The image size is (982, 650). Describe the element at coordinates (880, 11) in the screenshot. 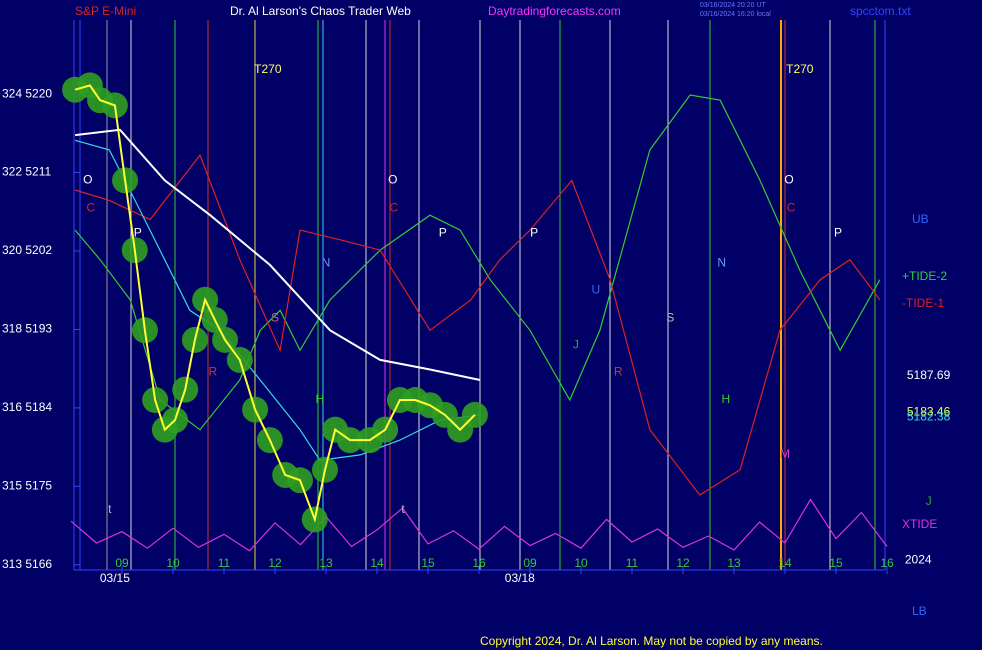

I see `file-name: spcctom.txt` at that location.